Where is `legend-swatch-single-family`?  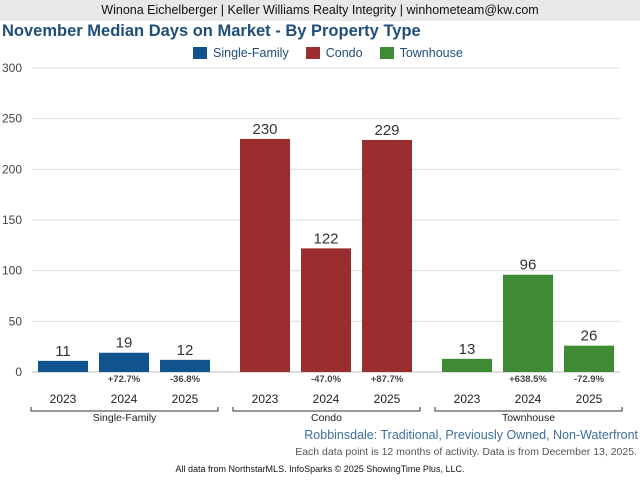
legend-swatch-single-family is located at coordinates (200, 53).